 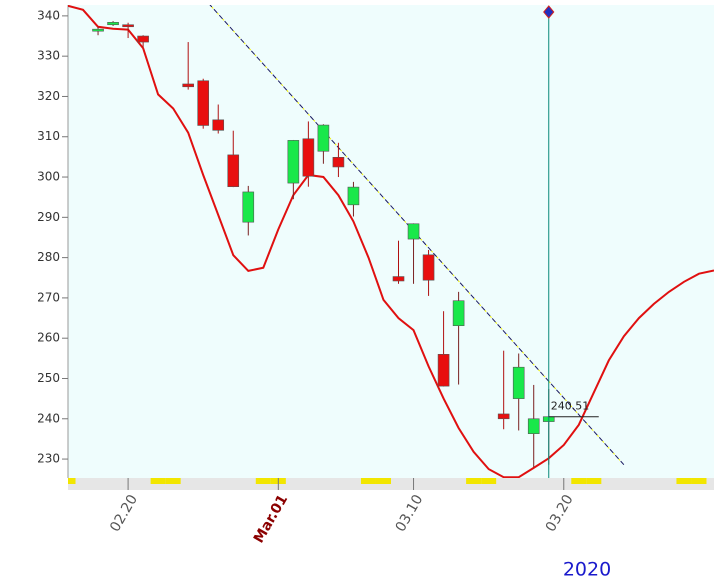 What do you see at coordinates (571, 241) in the screenshot?
I see `overlay: 240.51` at bounding box center [571, 241].